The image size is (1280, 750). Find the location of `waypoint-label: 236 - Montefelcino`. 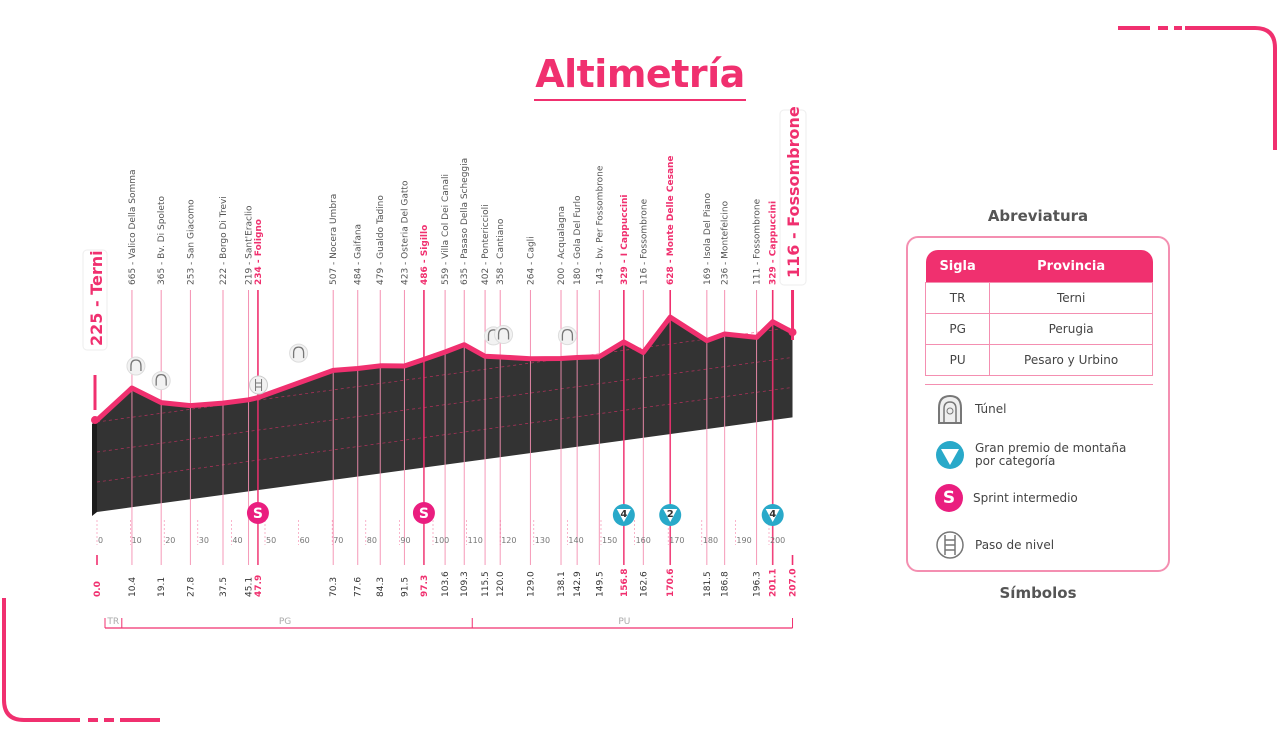

waypoint-label: 236 - Montefelcino is located at coordinates (726, 242).